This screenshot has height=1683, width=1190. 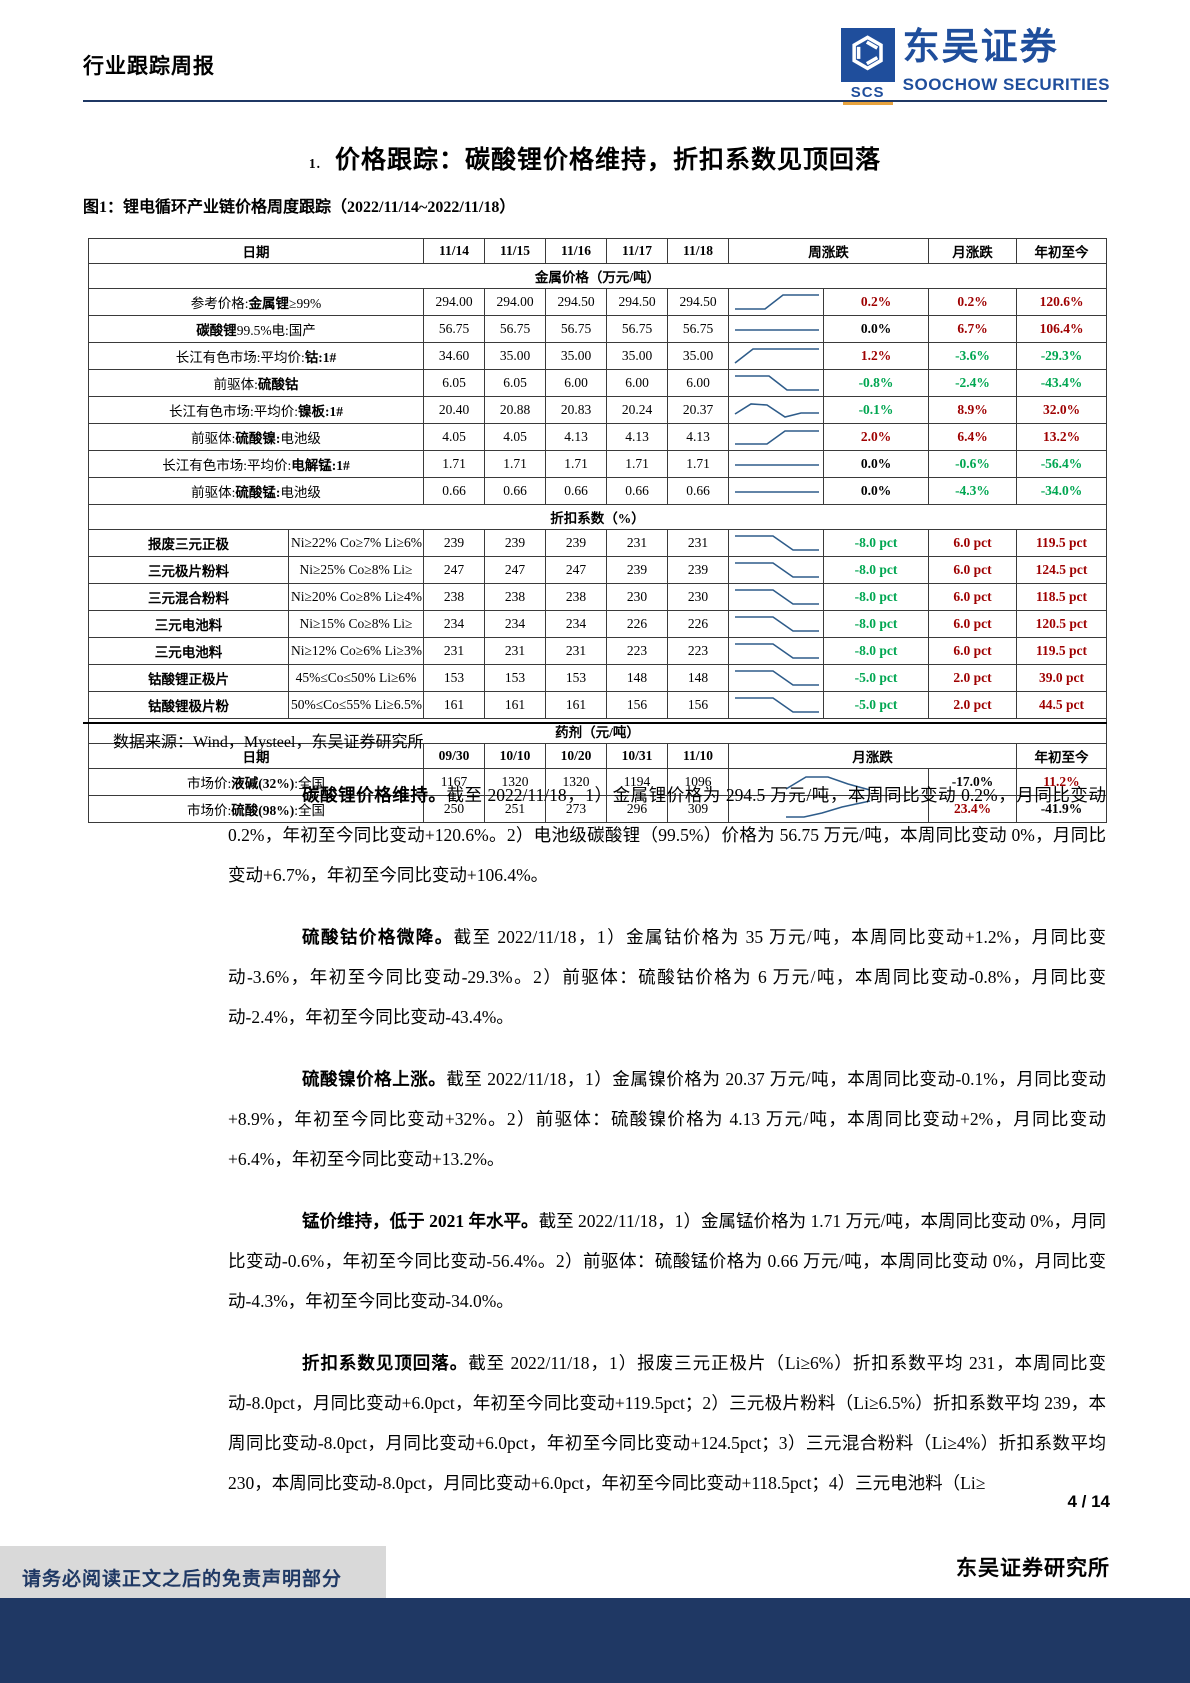 I want to click on th-week-change: 周涨跌, so click(x=828, y=251).